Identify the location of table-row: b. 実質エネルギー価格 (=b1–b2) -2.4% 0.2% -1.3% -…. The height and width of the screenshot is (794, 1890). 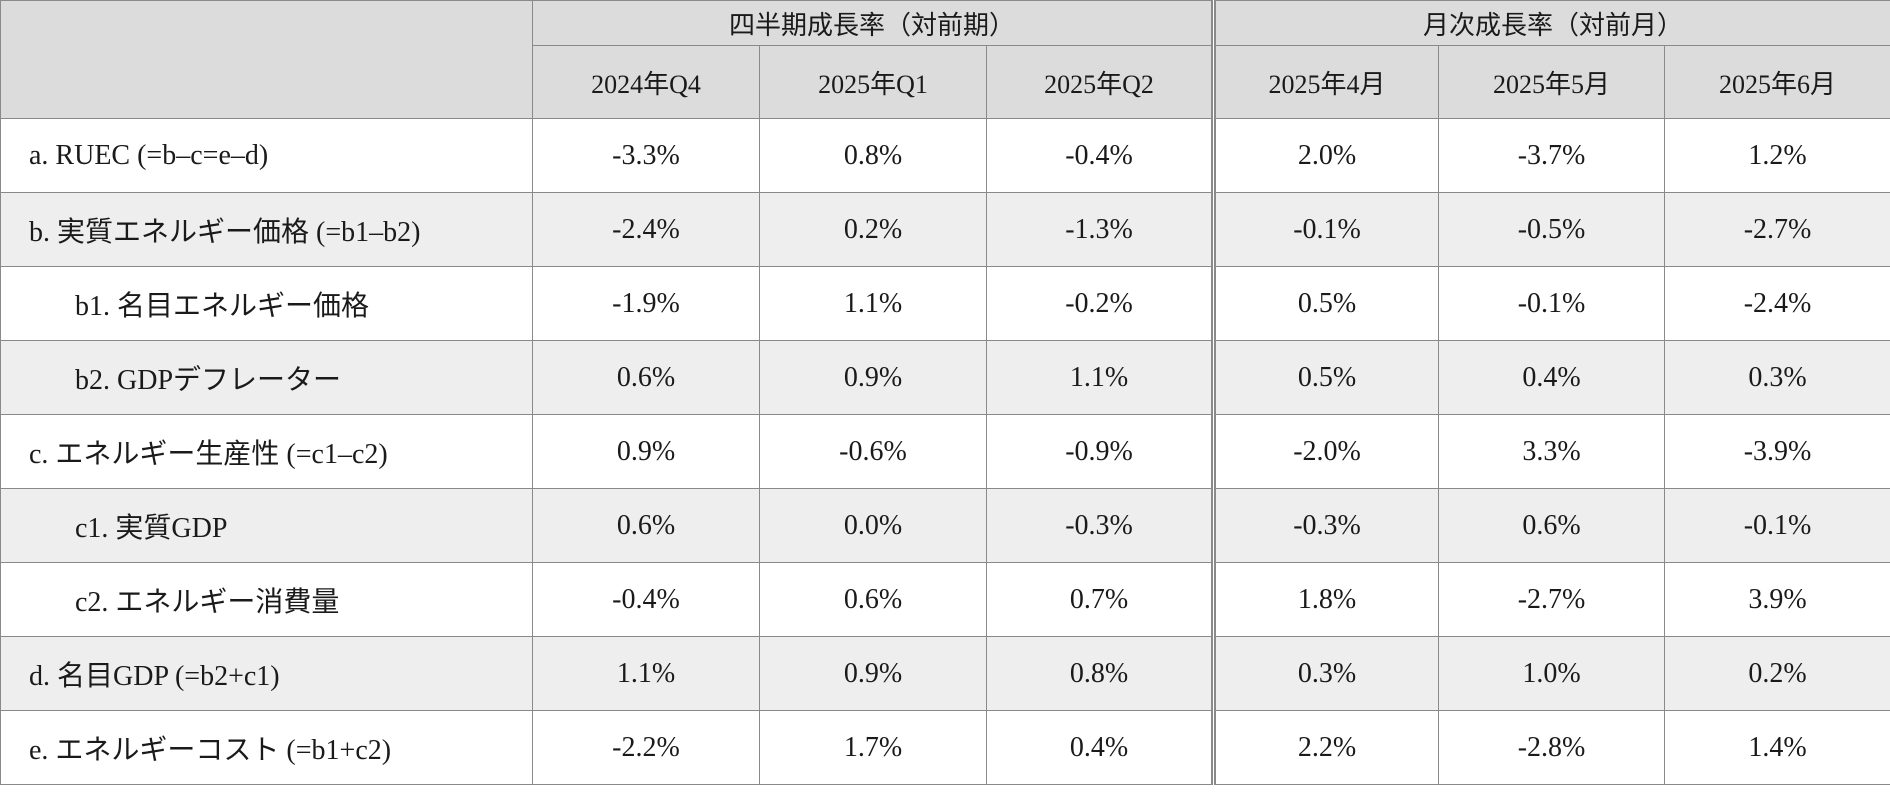
(945, 229).